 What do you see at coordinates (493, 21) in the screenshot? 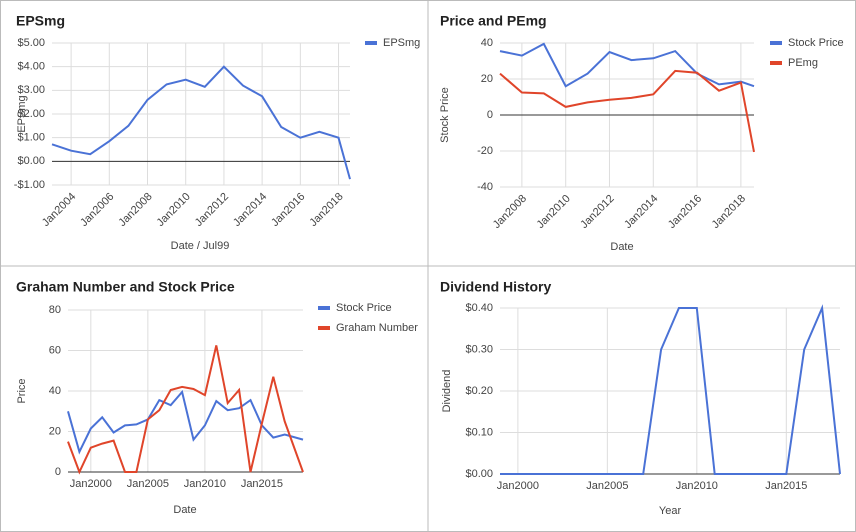
I see `chart-title: Price and PEmg` at bounding box center [493, 21].